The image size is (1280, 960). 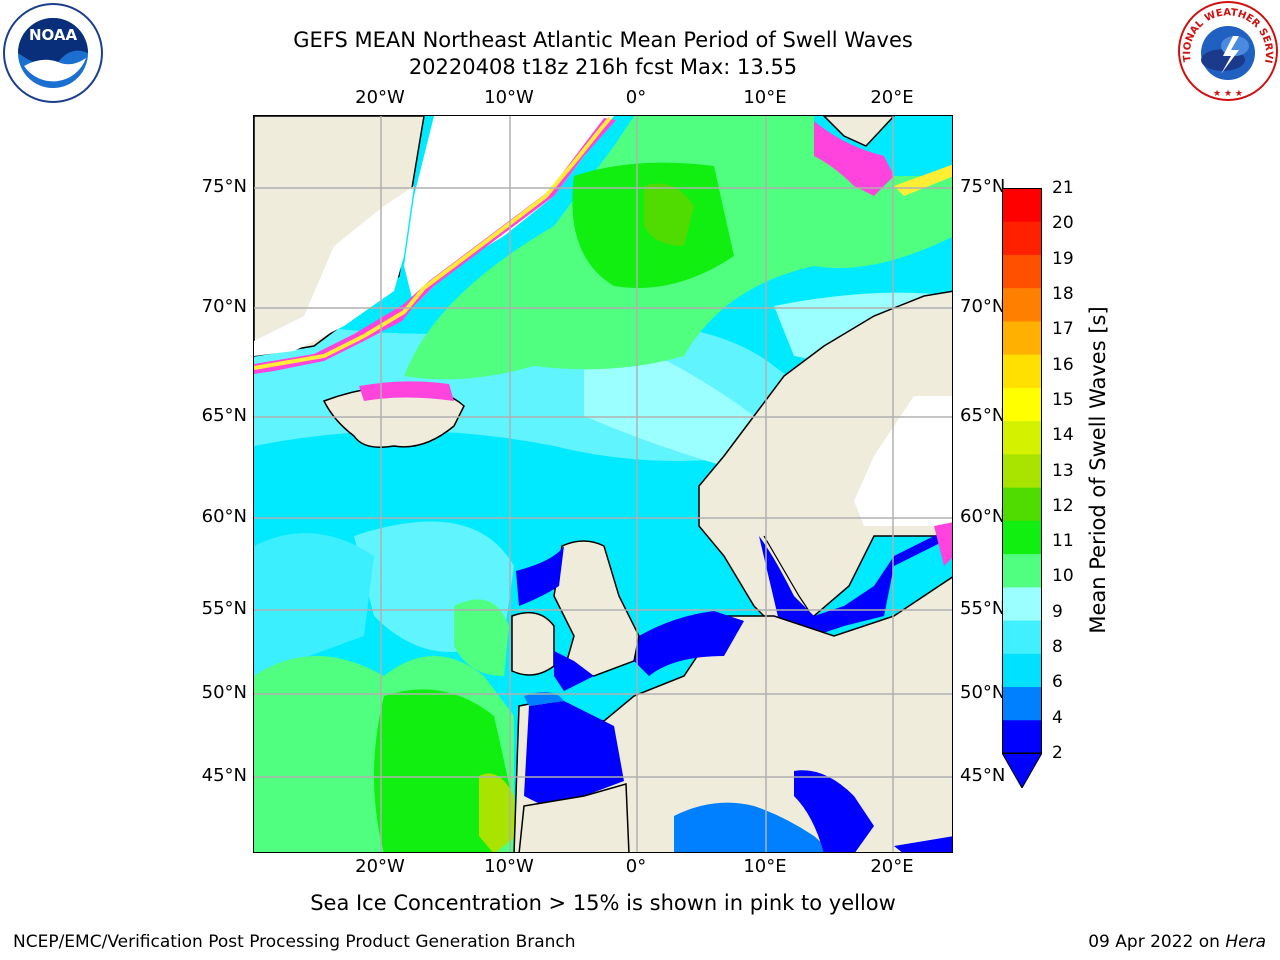 I want to click on colorbar-tick-label: 15, so click(x=1063, y=399).